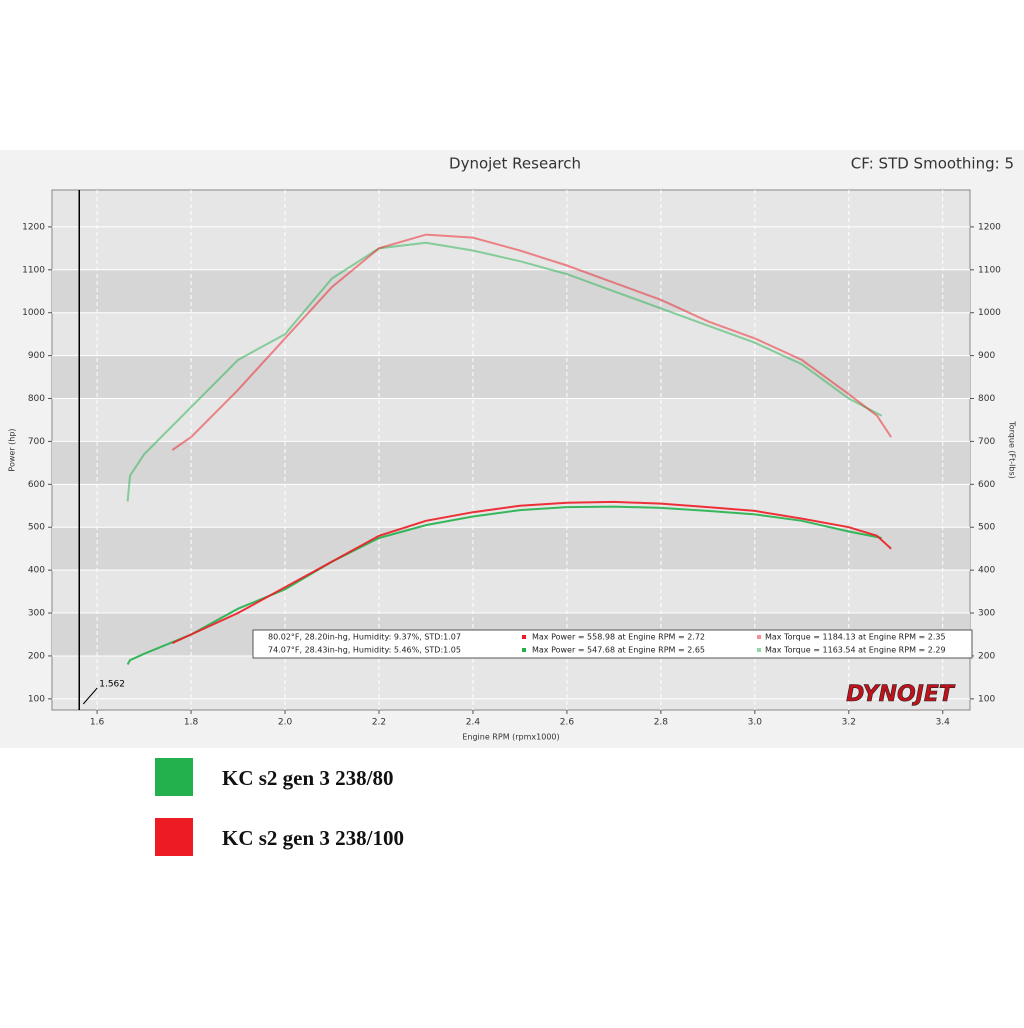 The width and height of the screenshot is (1024, 1028). I want to click on x-tick-label: 1.6, so click(97, 723).